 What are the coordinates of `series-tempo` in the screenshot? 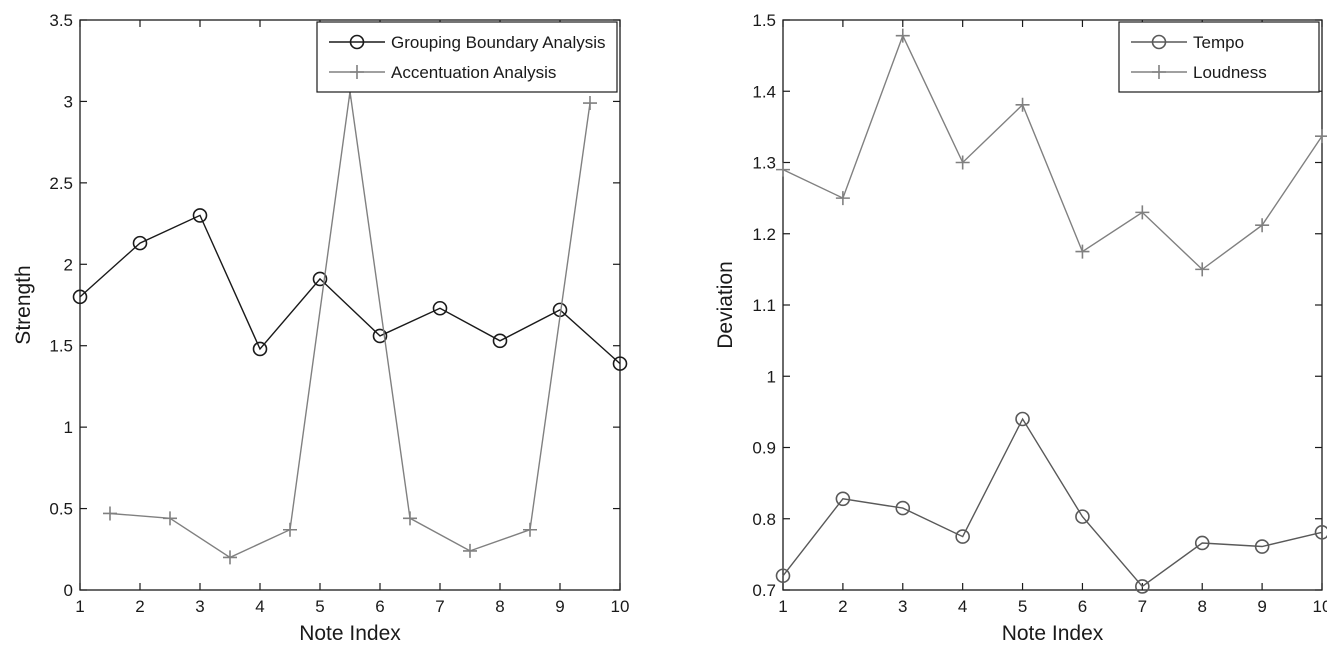 It's located at (1051, 502).